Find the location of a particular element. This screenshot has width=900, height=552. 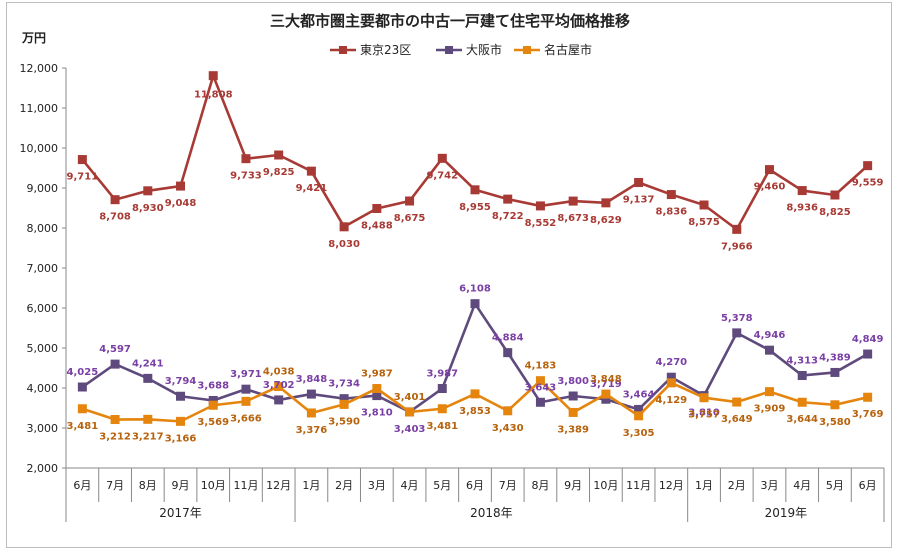

data-label: 3,644 is located at coordinates (802, 419).